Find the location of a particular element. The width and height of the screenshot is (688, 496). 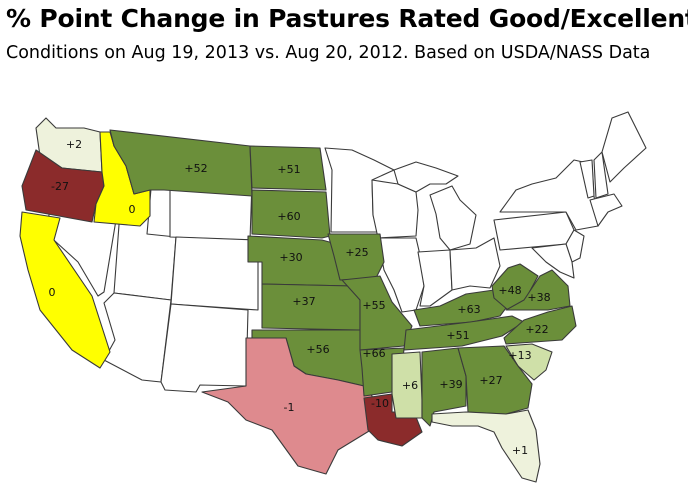

label-fl: +1 is located at coordinates (520, 450).